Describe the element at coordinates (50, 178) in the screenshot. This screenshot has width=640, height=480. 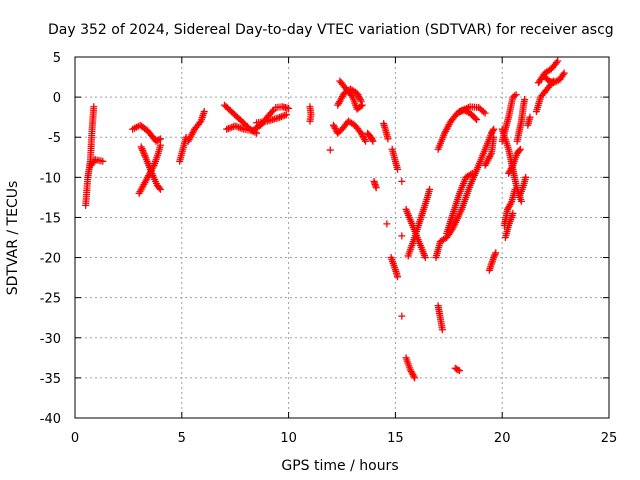
I see `y-tick-label: -10` at that location.